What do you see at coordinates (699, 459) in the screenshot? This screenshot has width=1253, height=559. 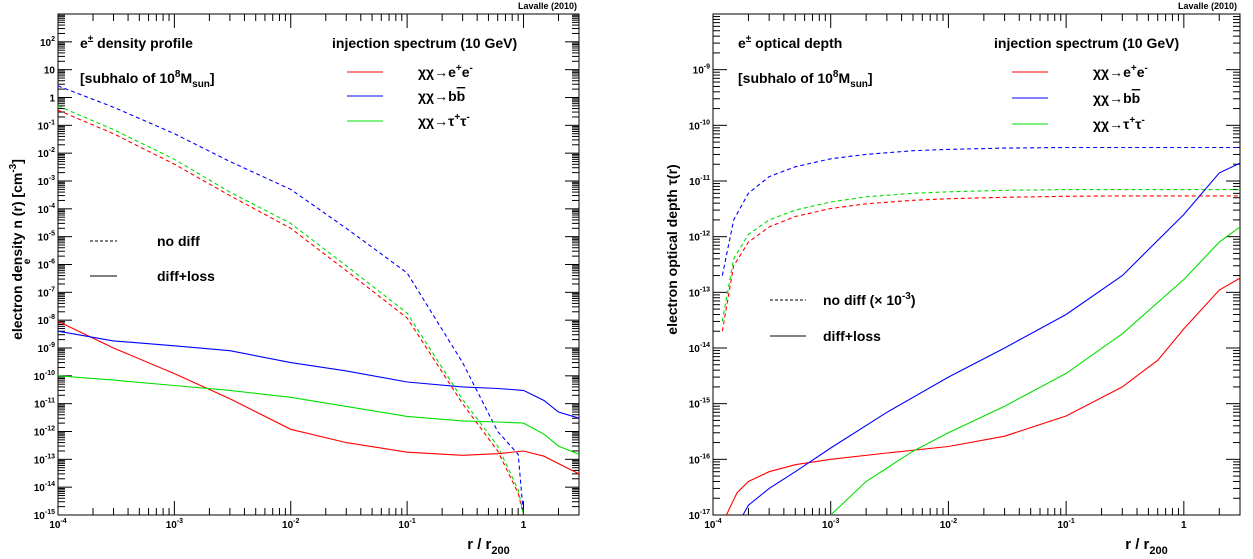 I see `y-tick-label: 10⁻¹⁶` at bounding box center [699, 459].